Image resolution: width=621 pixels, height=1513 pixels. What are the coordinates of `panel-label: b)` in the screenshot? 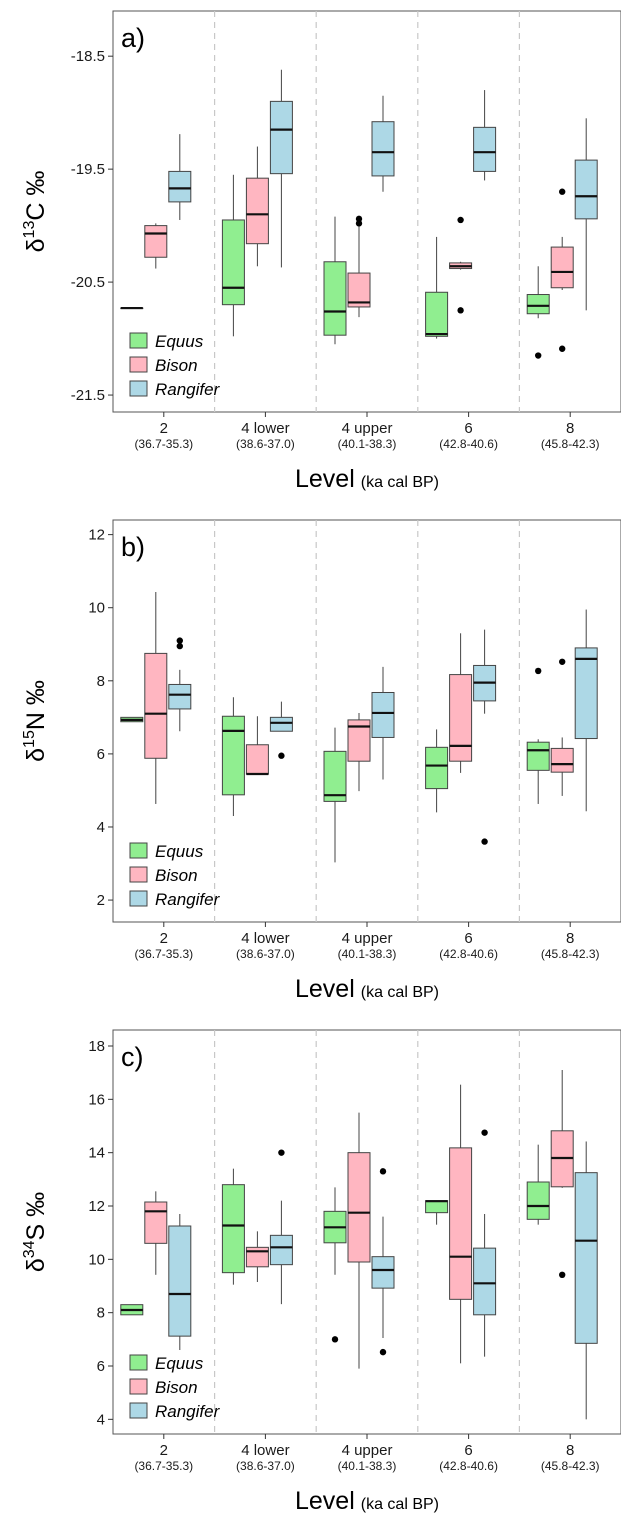 It's located at (133, 547).